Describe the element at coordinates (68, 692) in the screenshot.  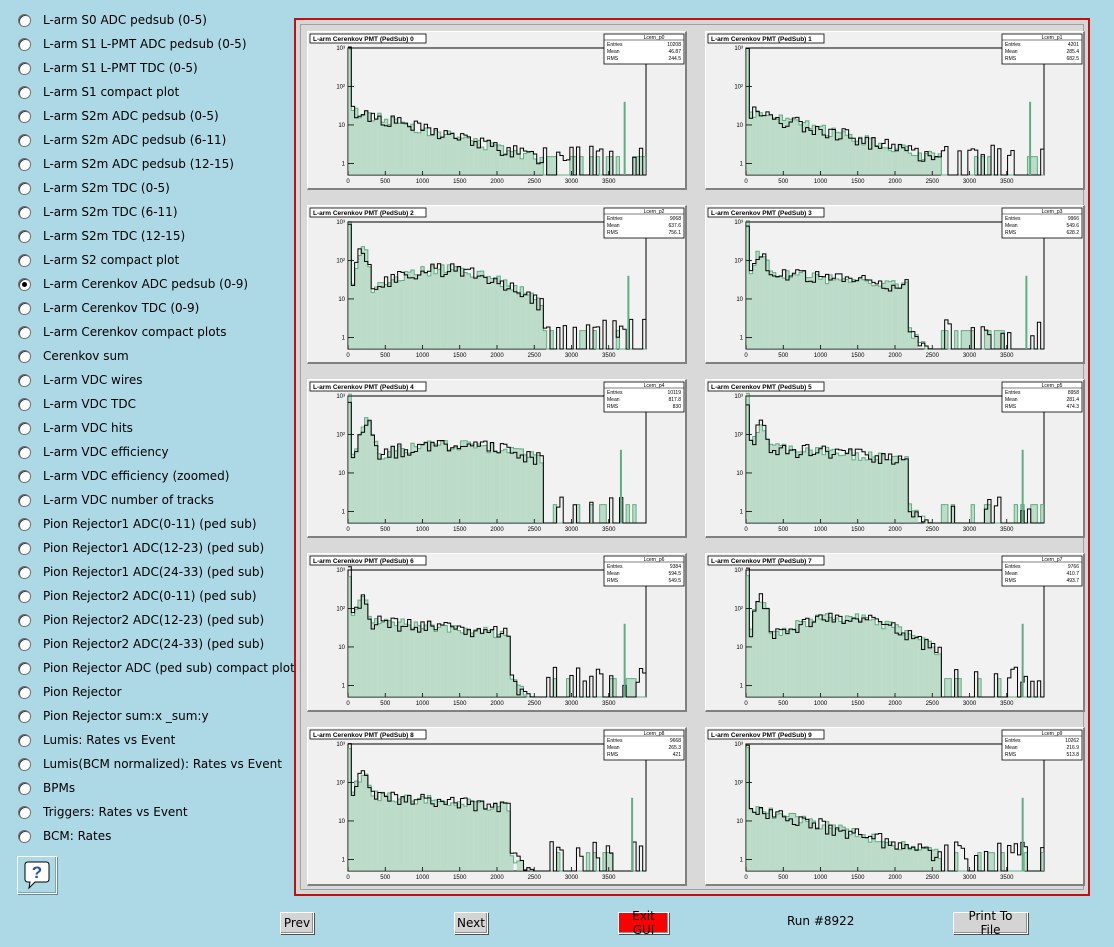
I see `histogram-option: Pion Rejector` at that location.